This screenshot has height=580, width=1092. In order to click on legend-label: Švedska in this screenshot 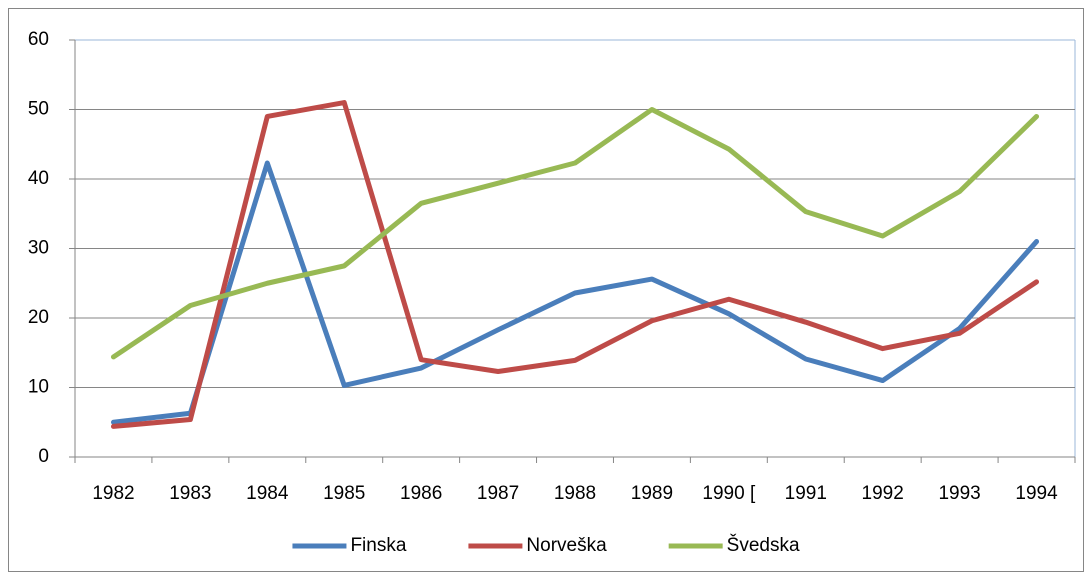, I will do `click(763, 545)`.